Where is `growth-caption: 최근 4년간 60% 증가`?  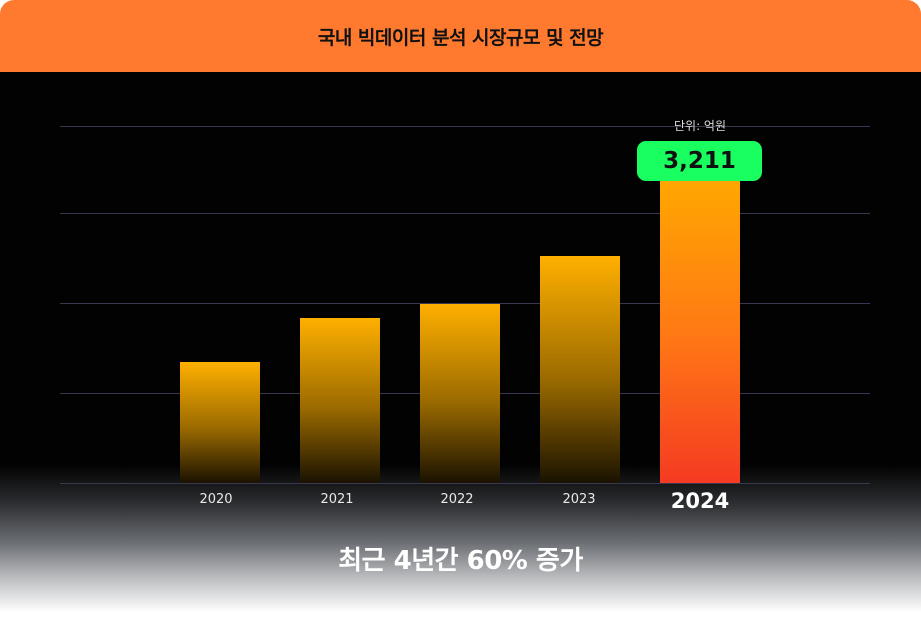
growth-caption: 최근 4년간 60% 증가 is located at coordinates (460, 561).